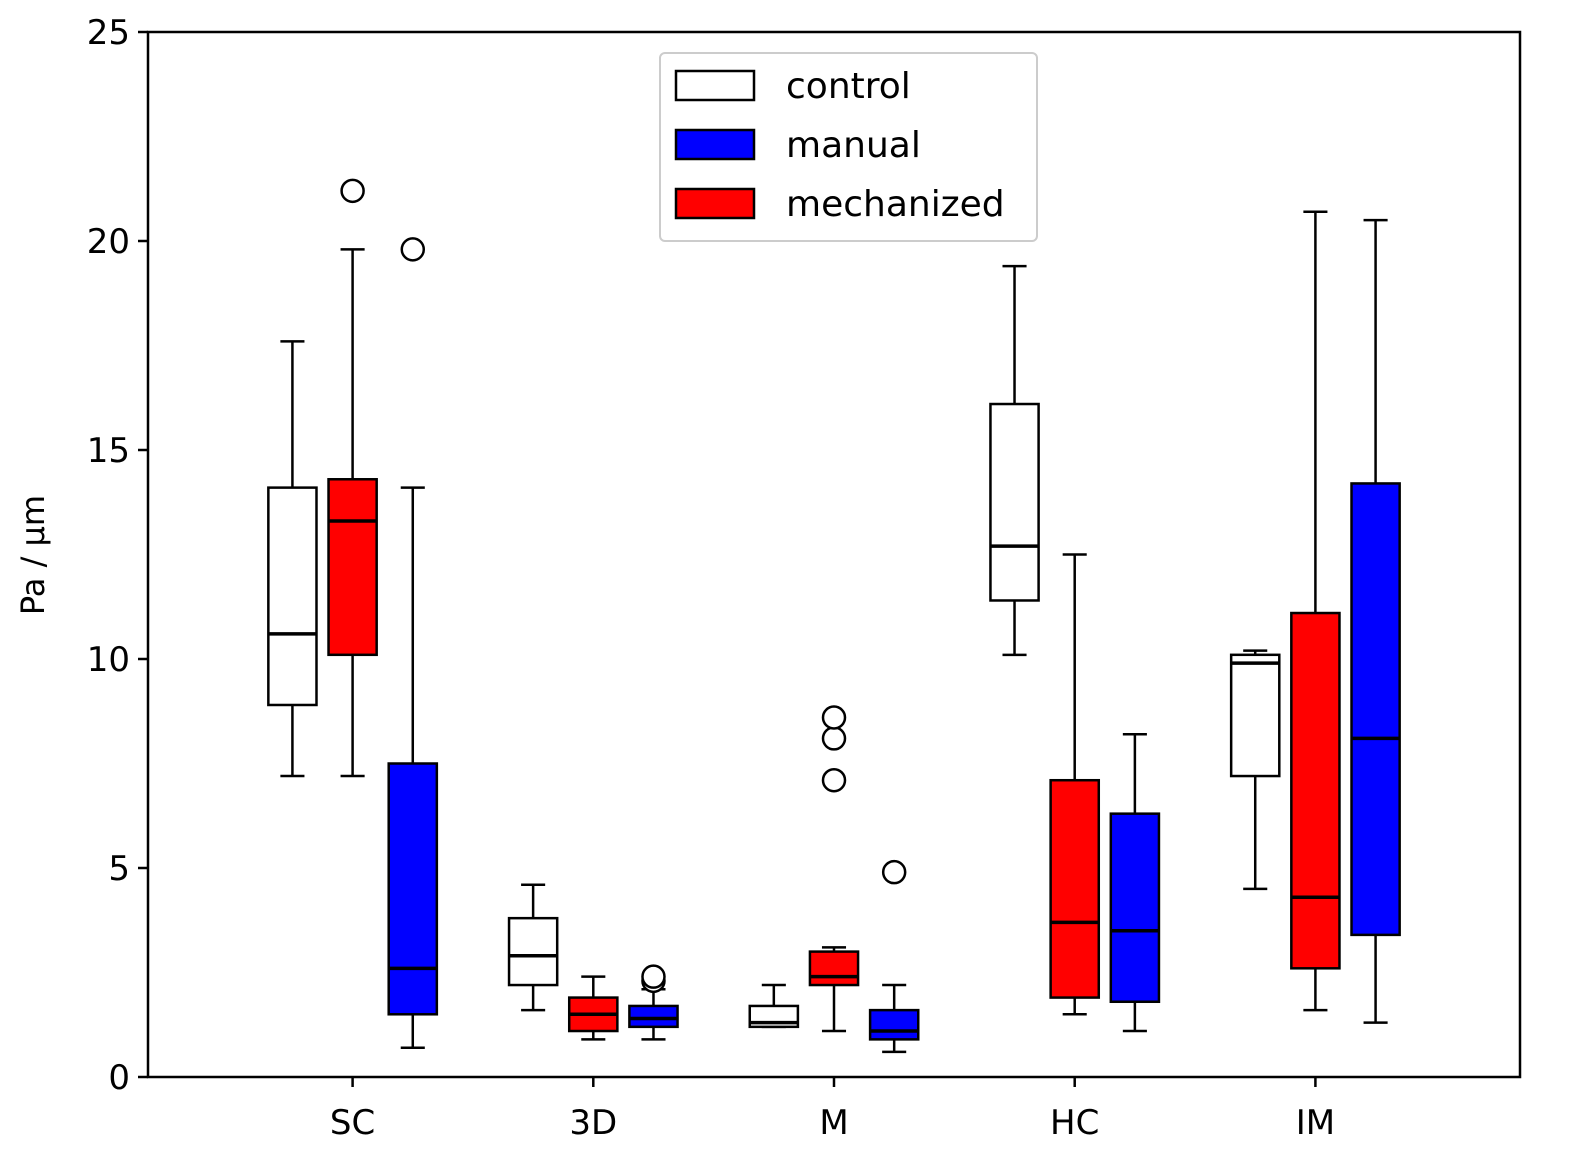 Image resolution: width=1580 pixels, height=1160 pixels. Describe the element at coordinates (833, 1123) in the screenshot. I see `x-tick-label-m: M` at that location.